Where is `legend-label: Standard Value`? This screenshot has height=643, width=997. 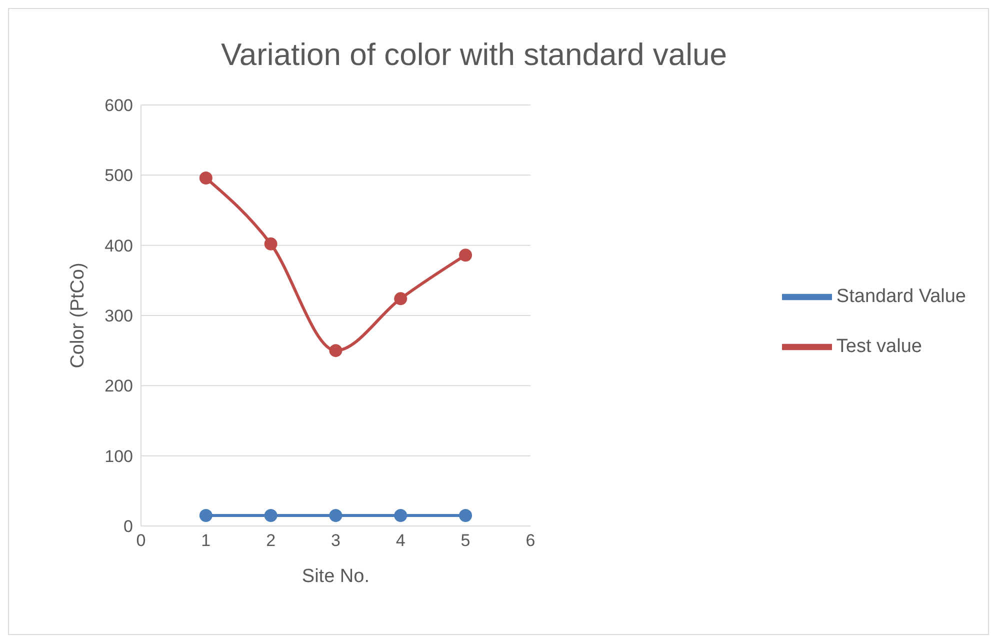 legend-label: Standard Value is located at coordinates (901, 296).